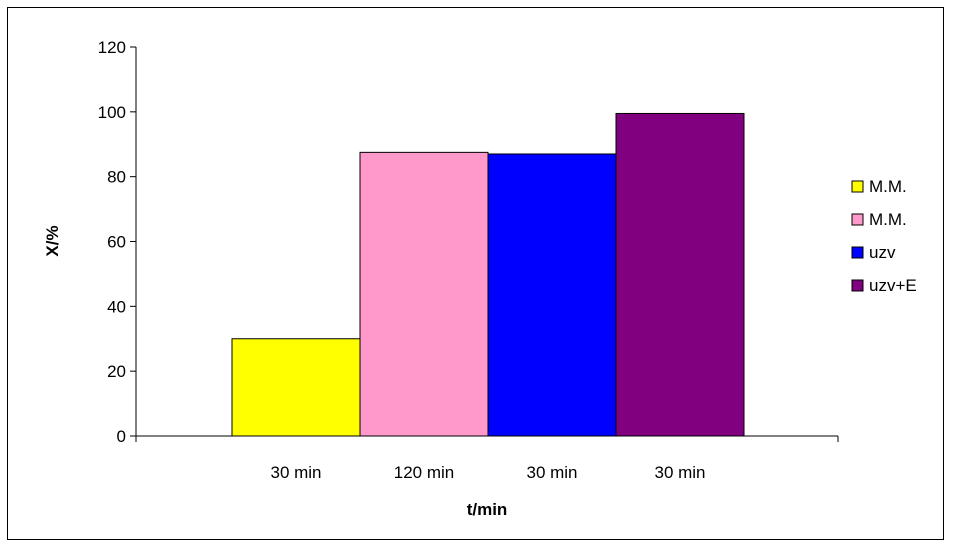 Image resolution: width=954 pixels, height=546 pixels. I want to click on y-axis: 0 20 40 60 80 100 120, so click(117, 242).